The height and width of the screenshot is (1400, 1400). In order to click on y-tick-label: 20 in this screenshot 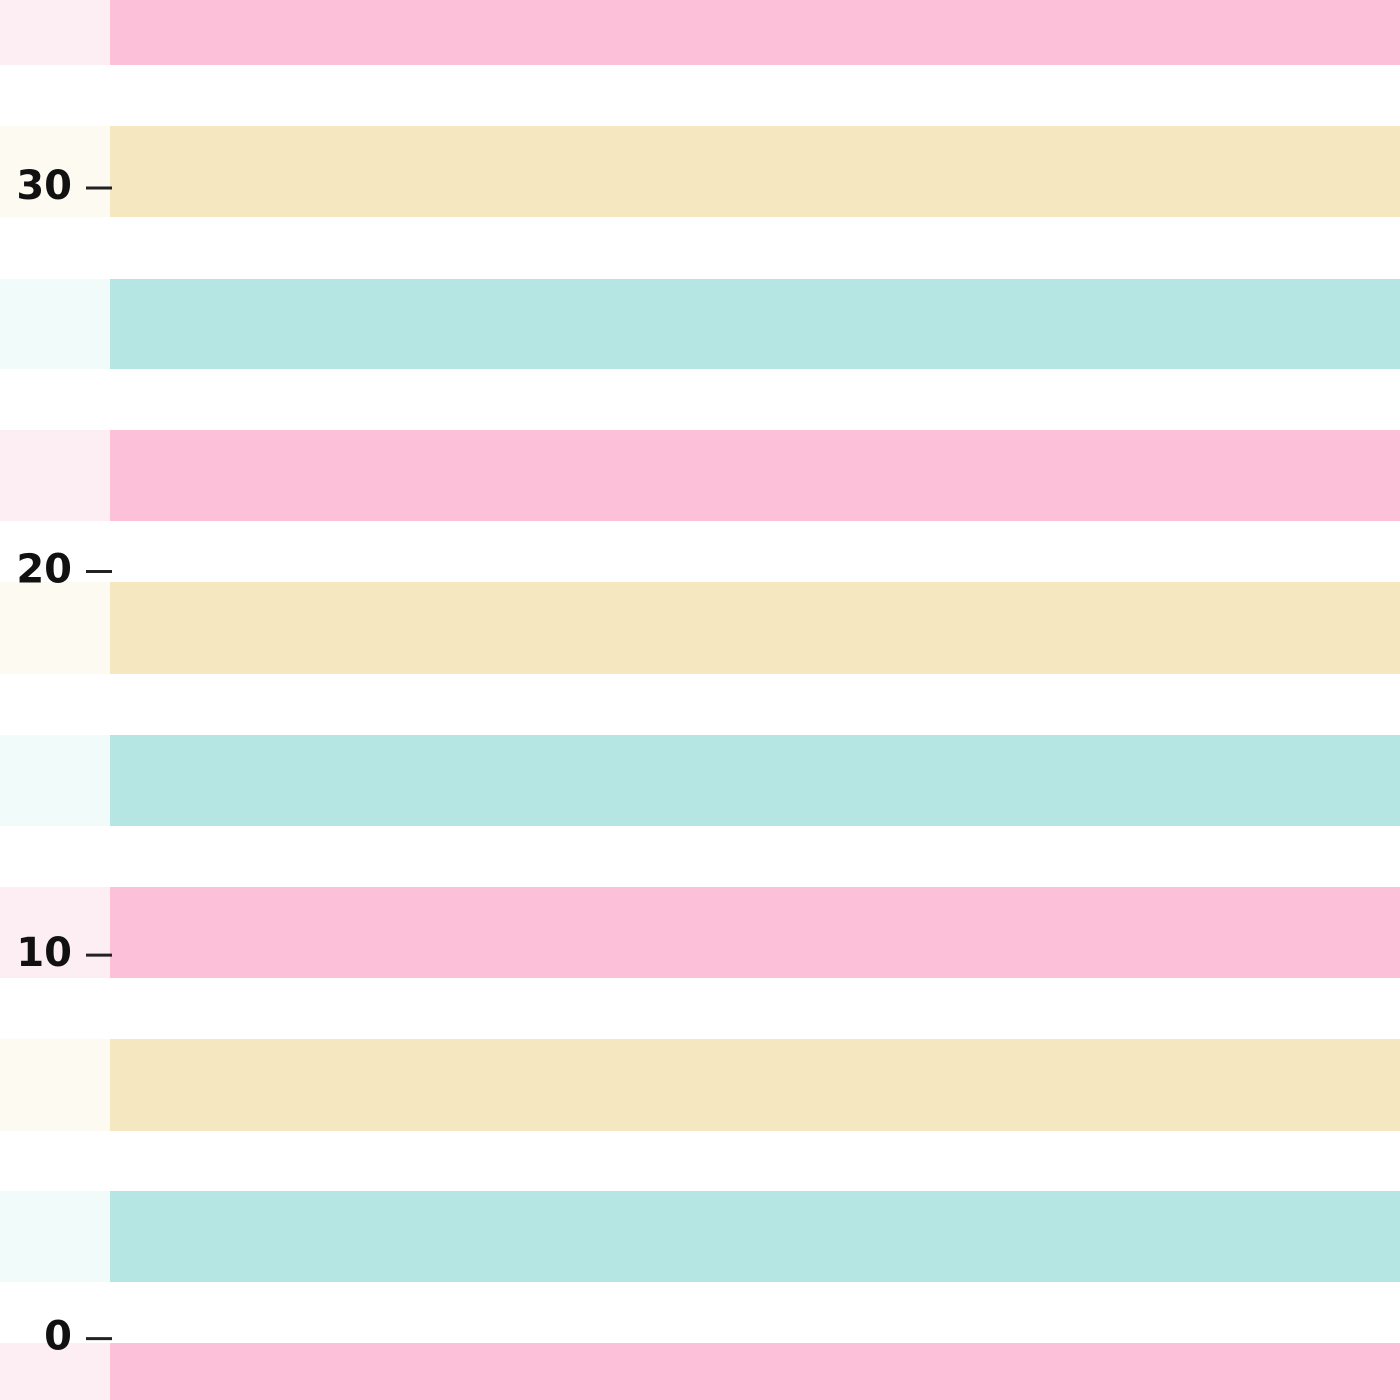, I will do `click(44, 570)`.